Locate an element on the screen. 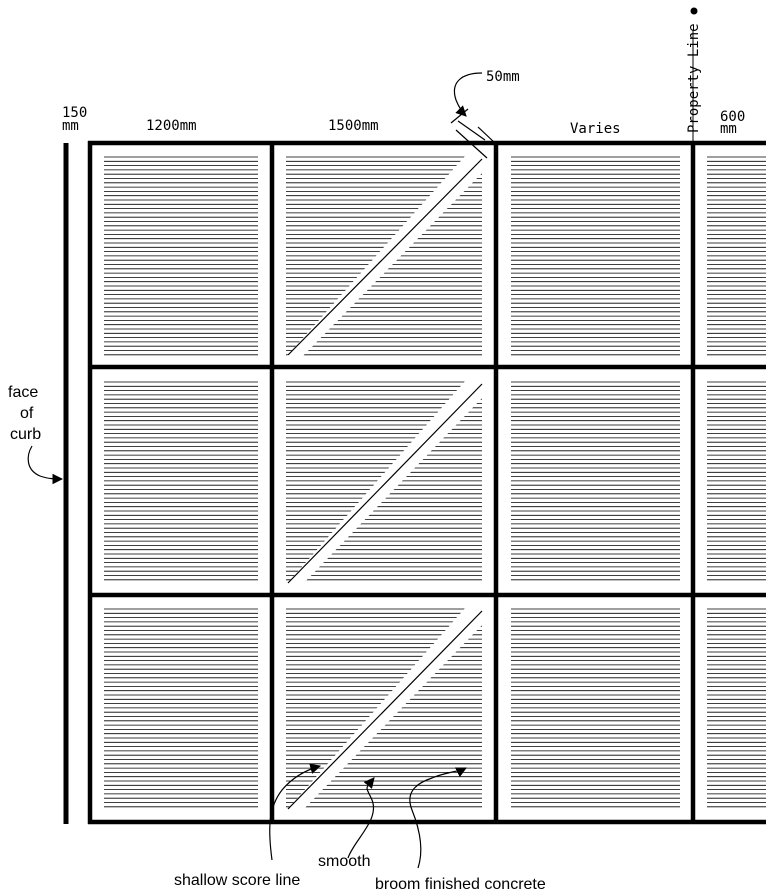 The height and width of the screenshot is (893, 766). broom-finished-leader is located at coordinates (438, 818).